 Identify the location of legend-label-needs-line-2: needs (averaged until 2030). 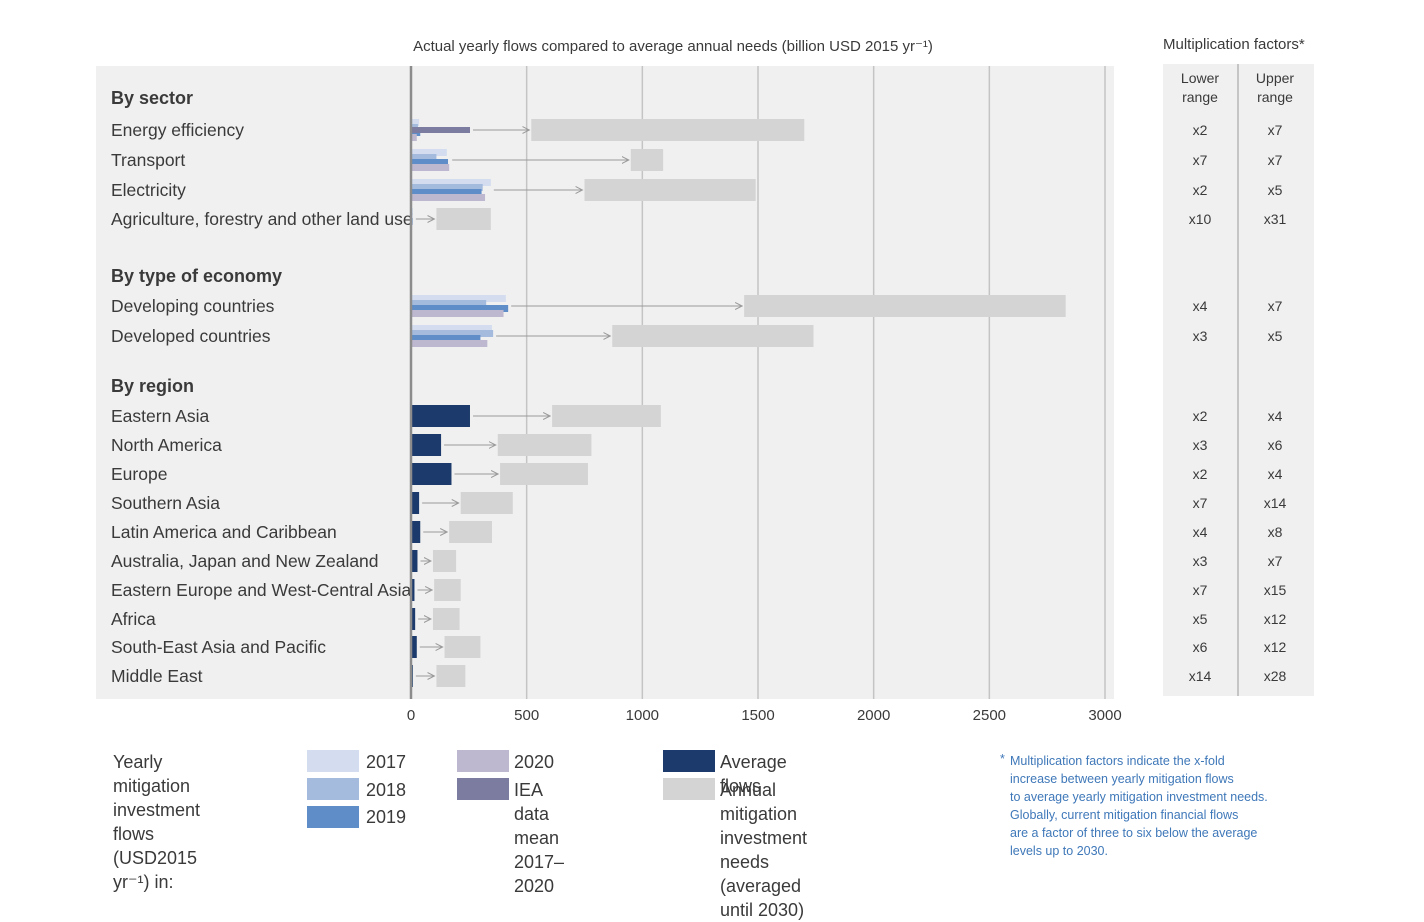
(762, 886).